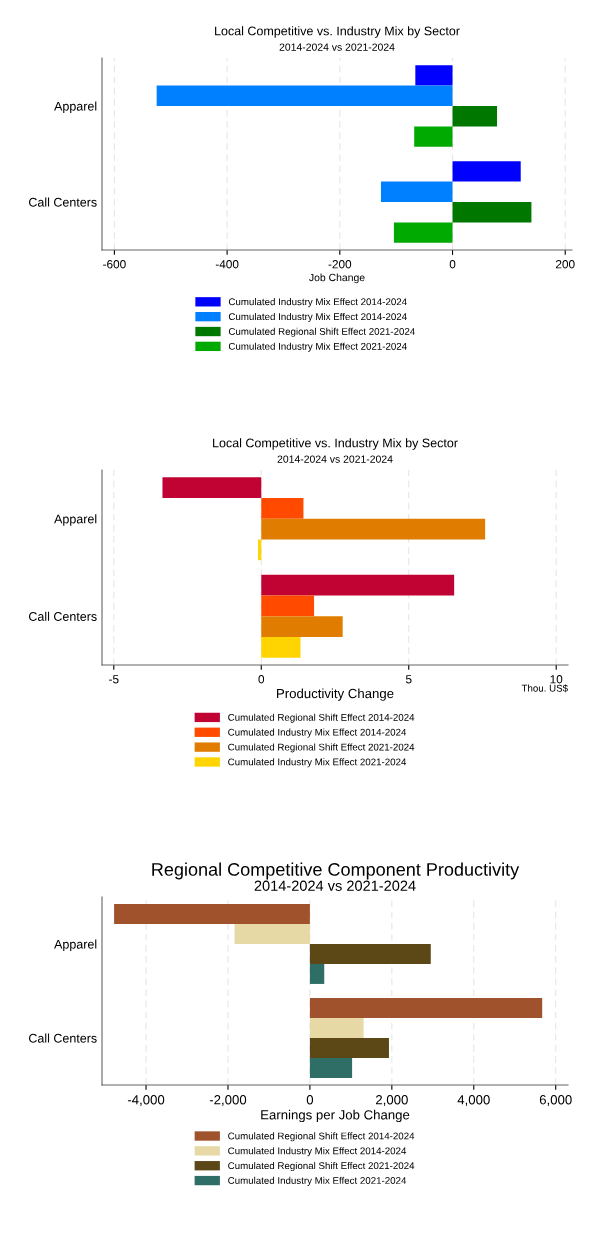  I want to click on x-tick-label: 5, so click(408, 679).